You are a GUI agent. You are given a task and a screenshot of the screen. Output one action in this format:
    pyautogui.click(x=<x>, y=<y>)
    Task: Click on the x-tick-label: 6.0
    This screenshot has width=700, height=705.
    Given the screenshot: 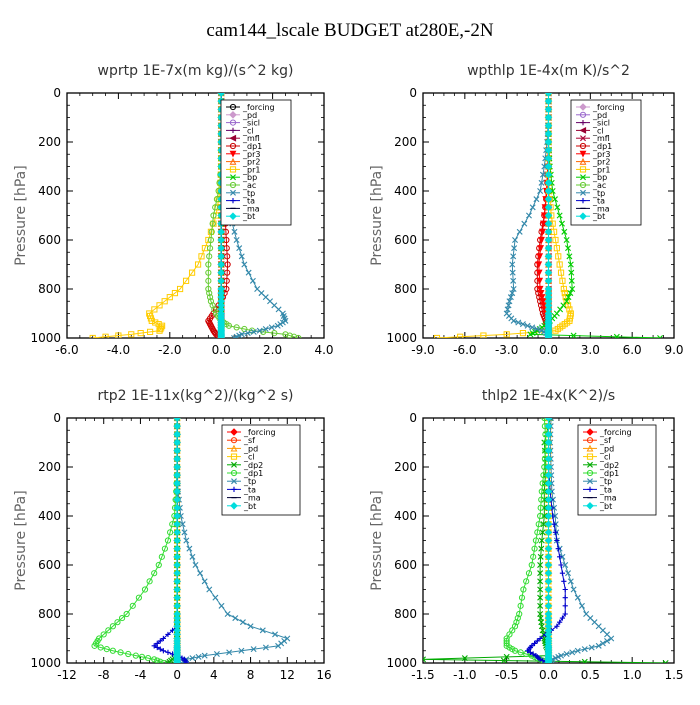 What is the action you would take?
    pyautogui.click(x=632, y=350)
    